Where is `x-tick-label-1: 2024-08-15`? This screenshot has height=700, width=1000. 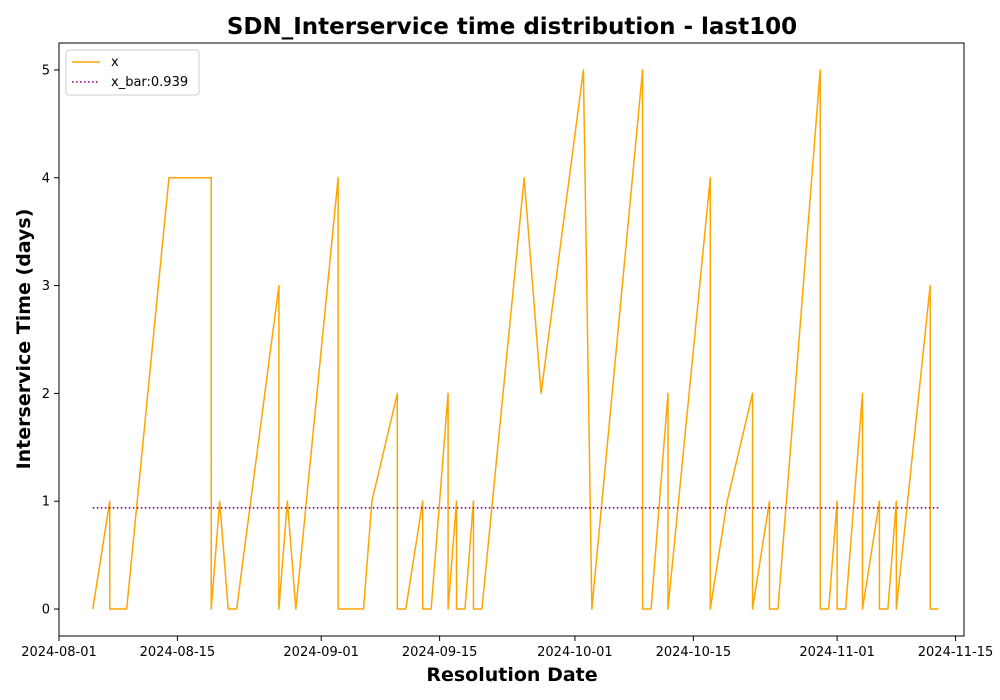 x-tick-label-1: 2024-08-15 is located at coordinates (178, 652).